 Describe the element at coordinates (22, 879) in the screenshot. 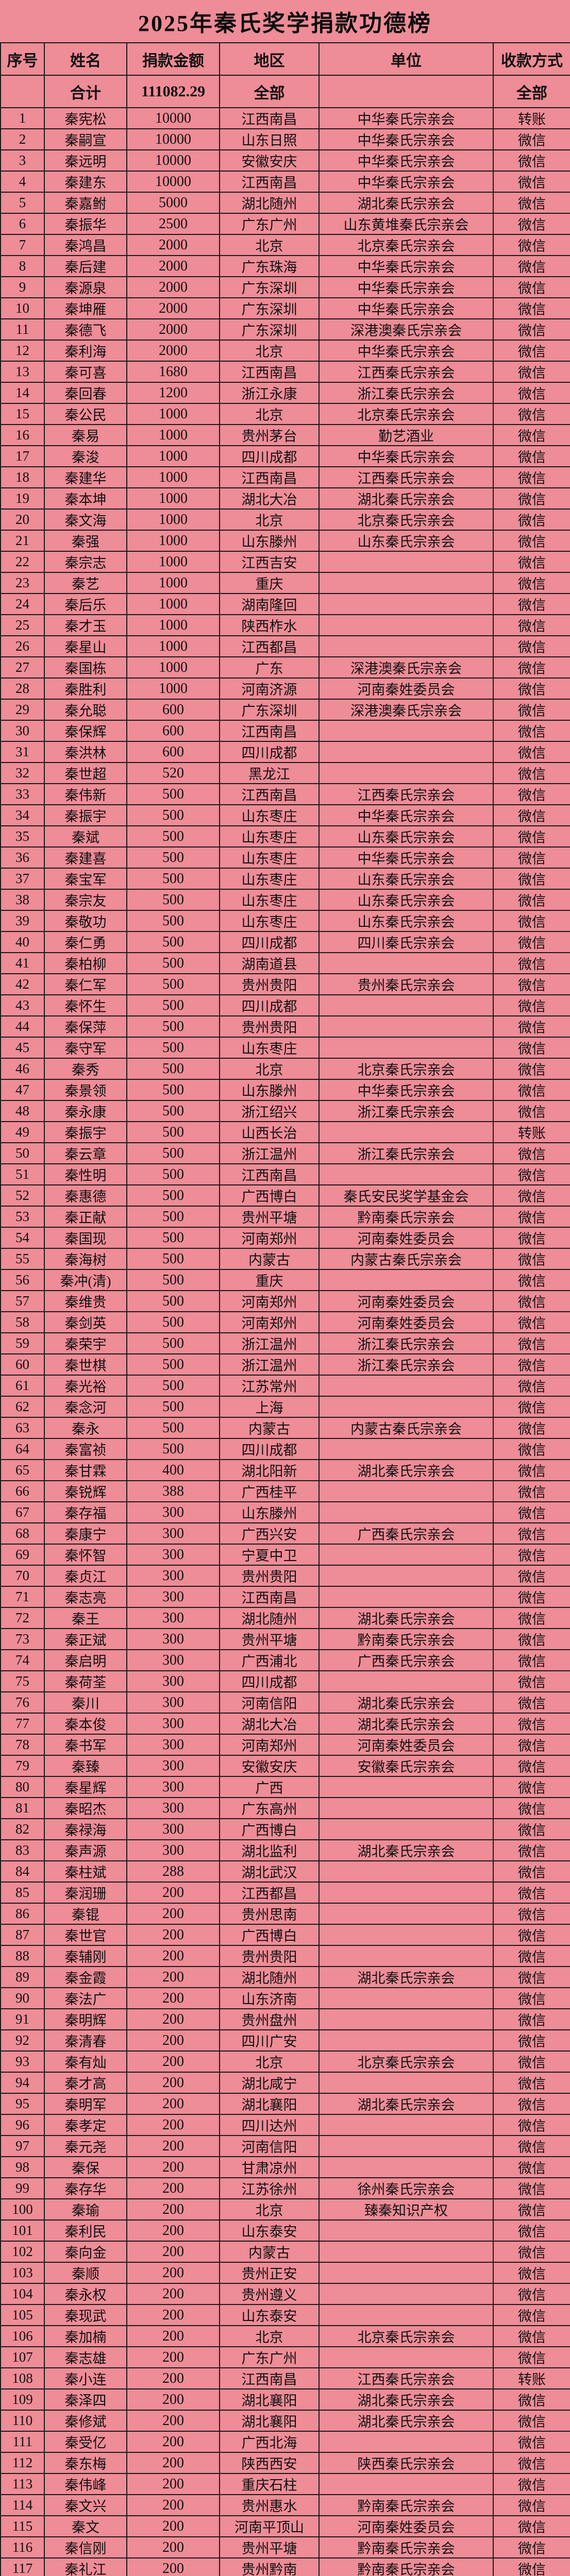

I see `row-index: 37` at that location.